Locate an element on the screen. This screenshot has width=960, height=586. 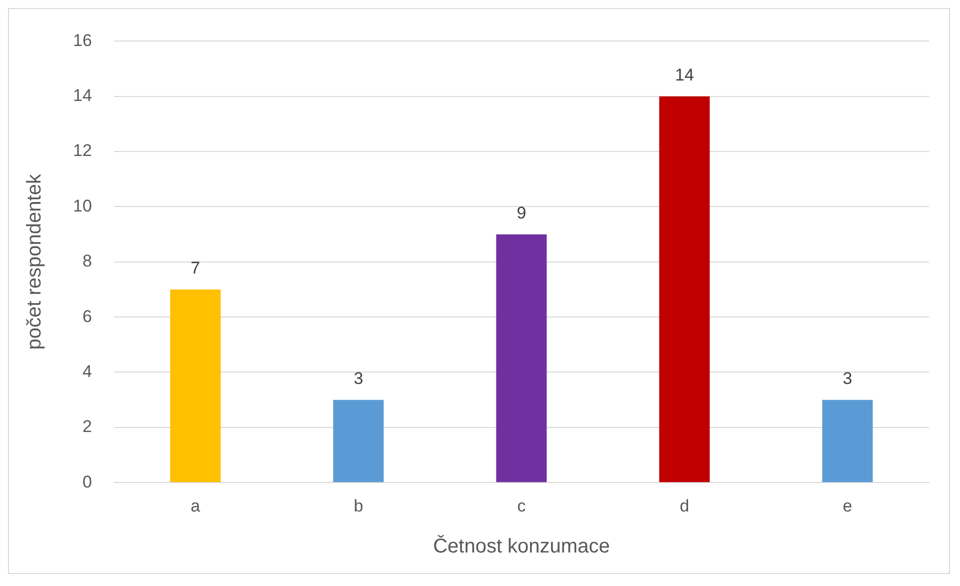
y-axis-title: počet respondentek is located at coordinates (35, 261).